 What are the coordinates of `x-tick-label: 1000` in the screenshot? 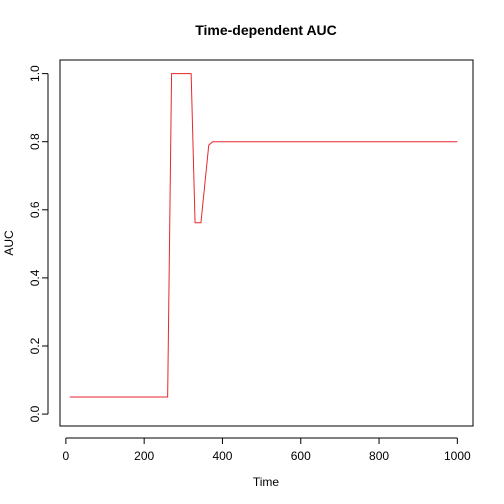 It's located at (457, 456).